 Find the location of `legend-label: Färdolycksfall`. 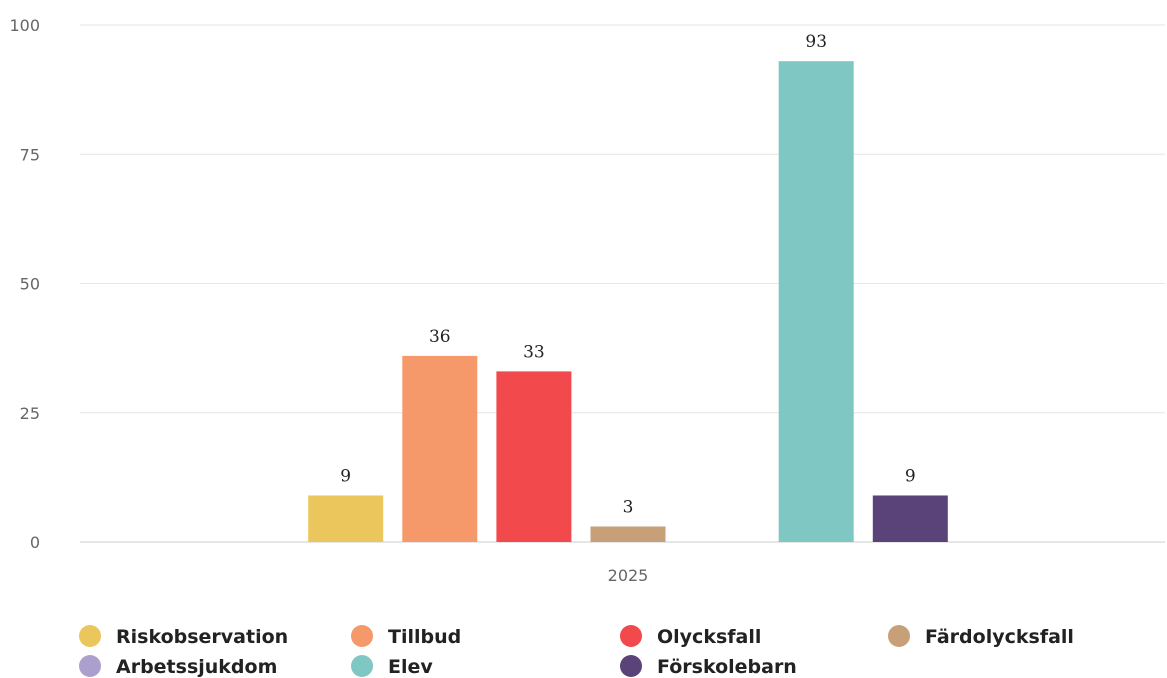

legend-label: Färdolycksfall is located at coordinates (999, 637).